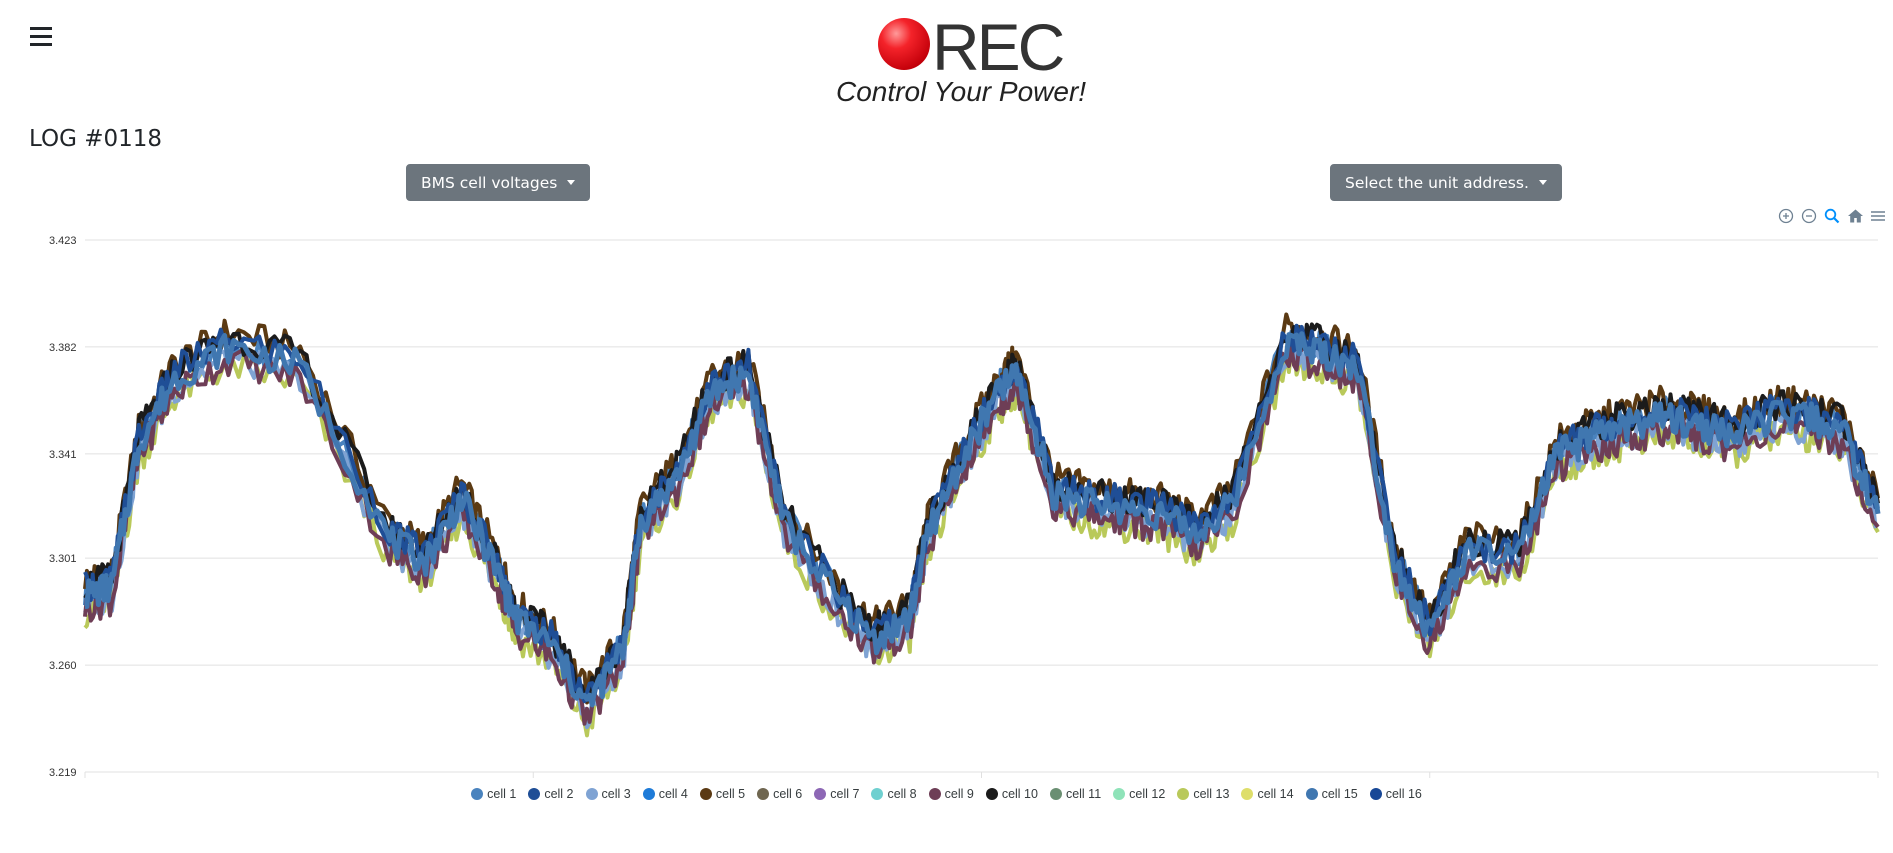 This screenshot has height=853, width=1893. I want to click on unit-address-dropdown: Select the unit address., so click(1446, 182).